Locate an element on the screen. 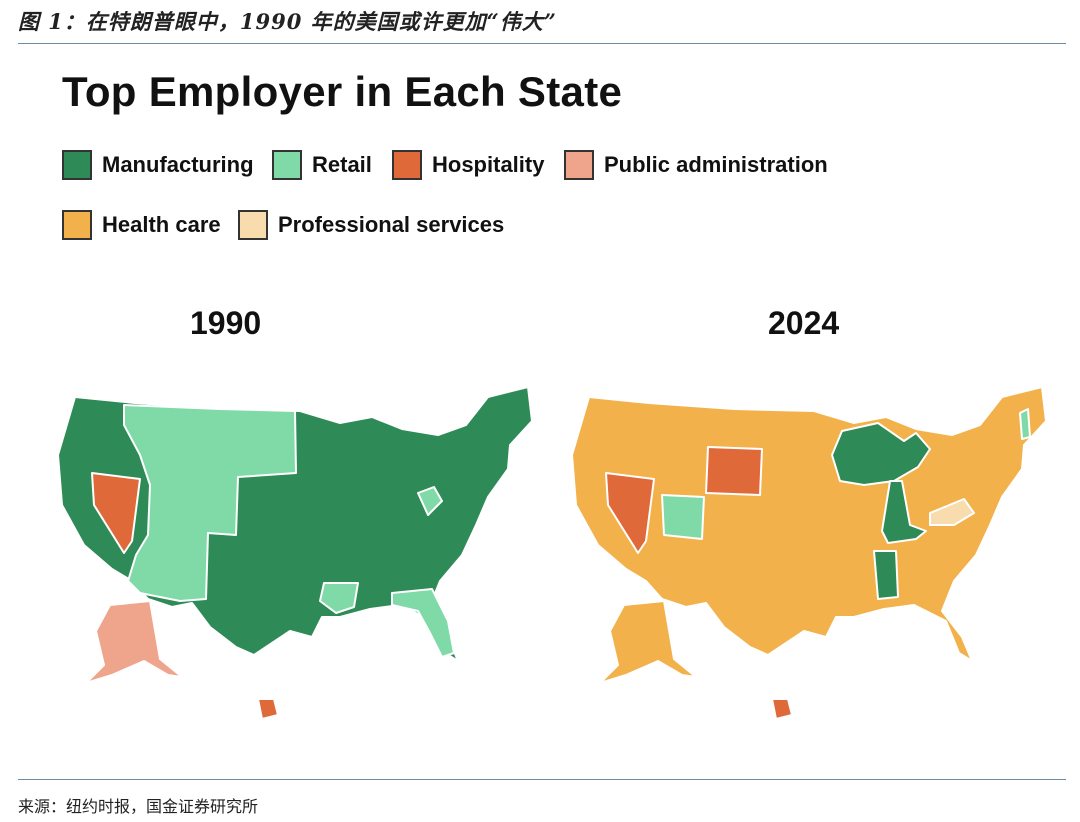 This screenshot has height=822, width=1080. health-care-alaska-2024 is located at coordinates (648, 642).